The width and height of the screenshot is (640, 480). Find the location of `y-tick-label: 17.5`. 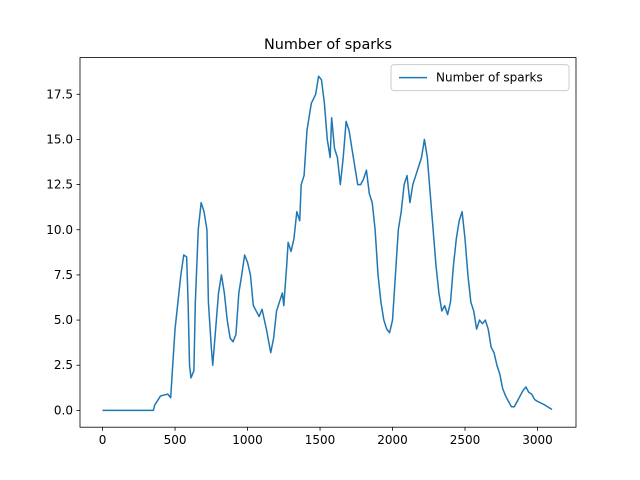

y-tick-label: 17.5 is located at coordinates (59, 94).